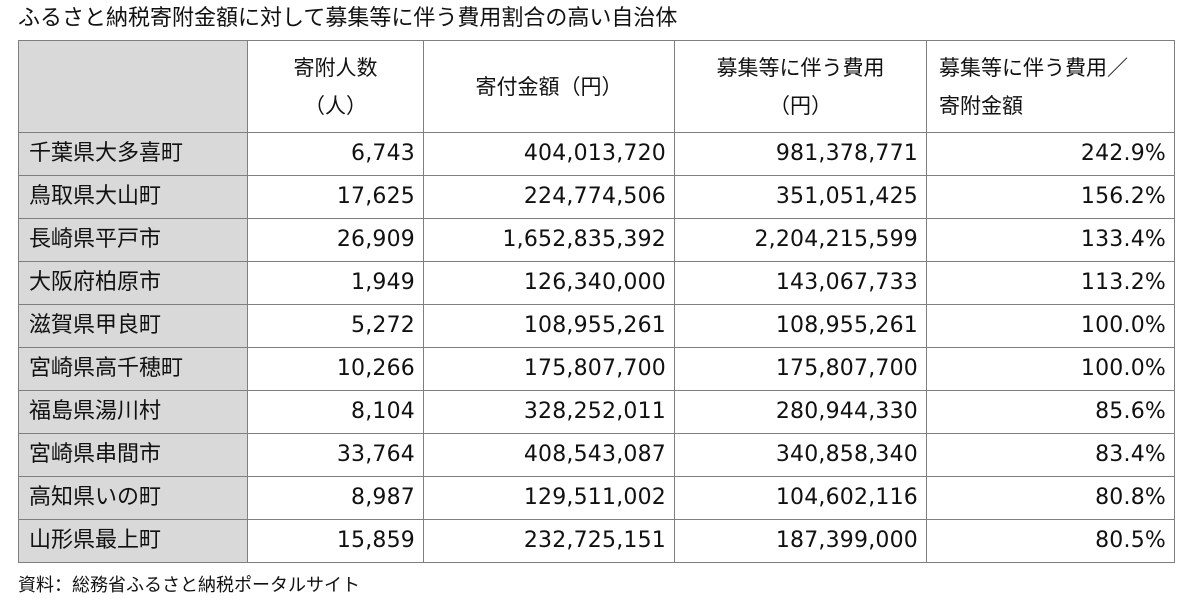 Image resolution: width=1200 pixels, height=612 pixels. I want to click on cost-cell: 351,051,425, so click(800, 197).